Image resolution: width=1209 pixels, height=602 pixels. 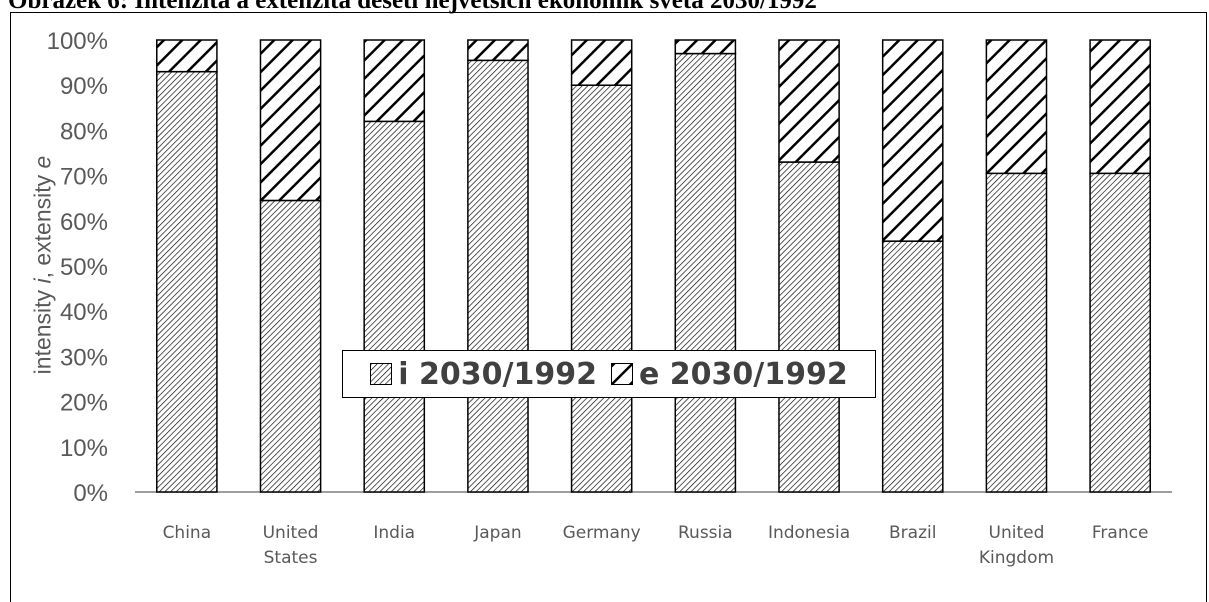 What do you see at coordinates (42, 162) in the screenshot?
I see `y-axis-label-var-e: e` at bounding box center [42, 162].